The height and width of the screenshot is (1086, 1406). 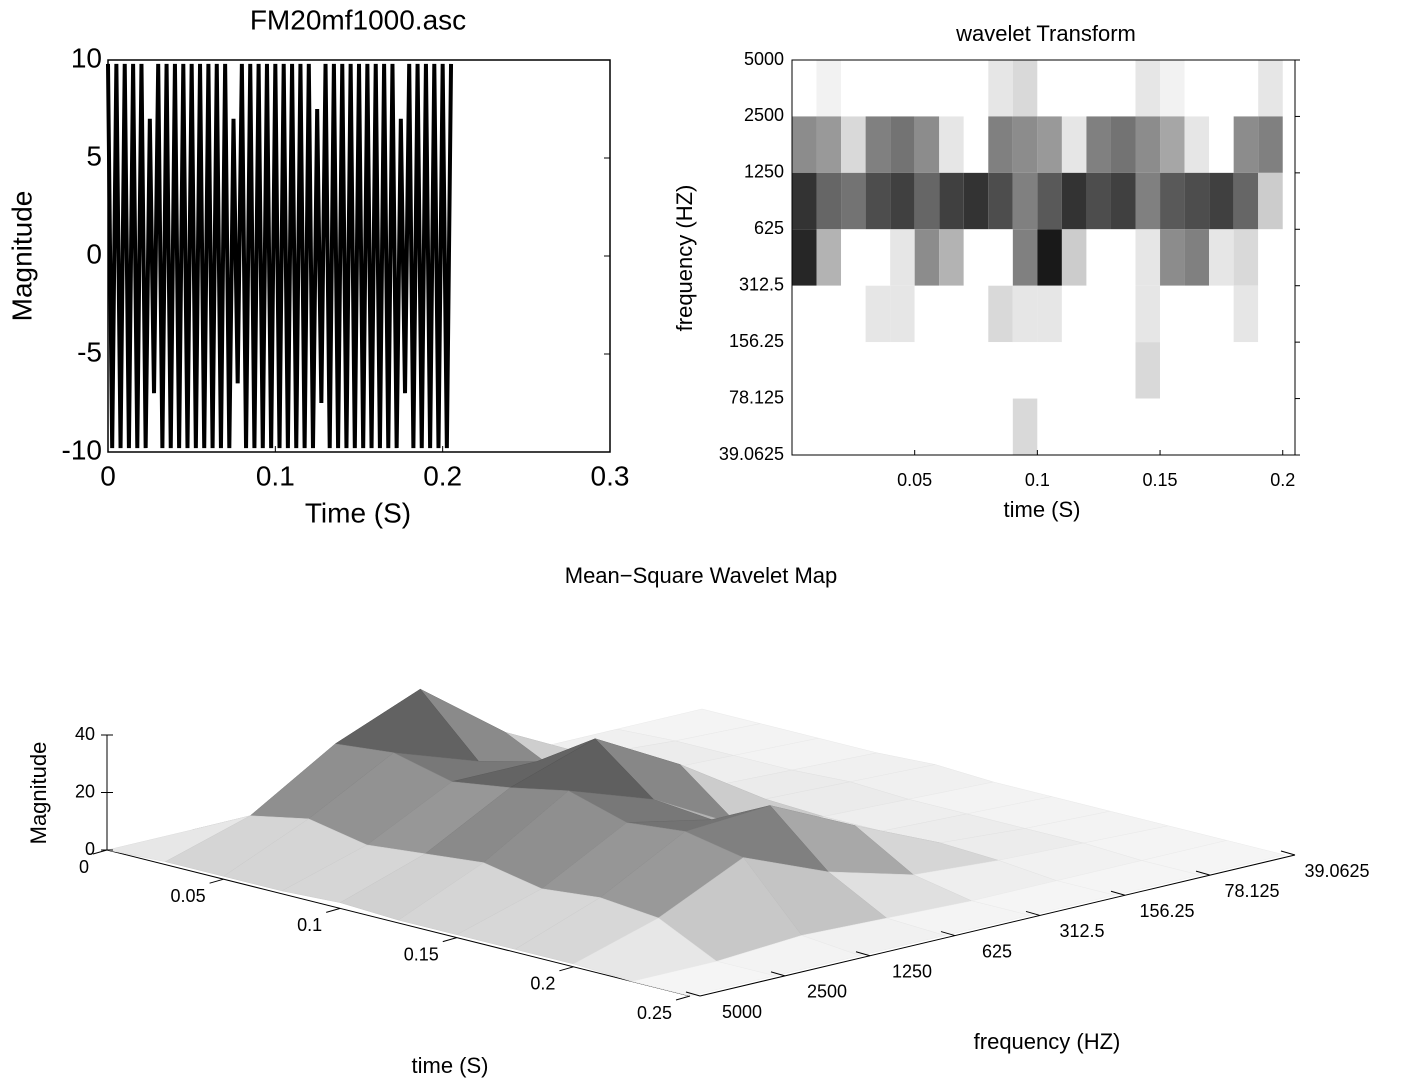 What do you see at coordinates (421, 954) in the screenshot?
I see `x-tick-label: 0.15` at bounding box center [421, 954].